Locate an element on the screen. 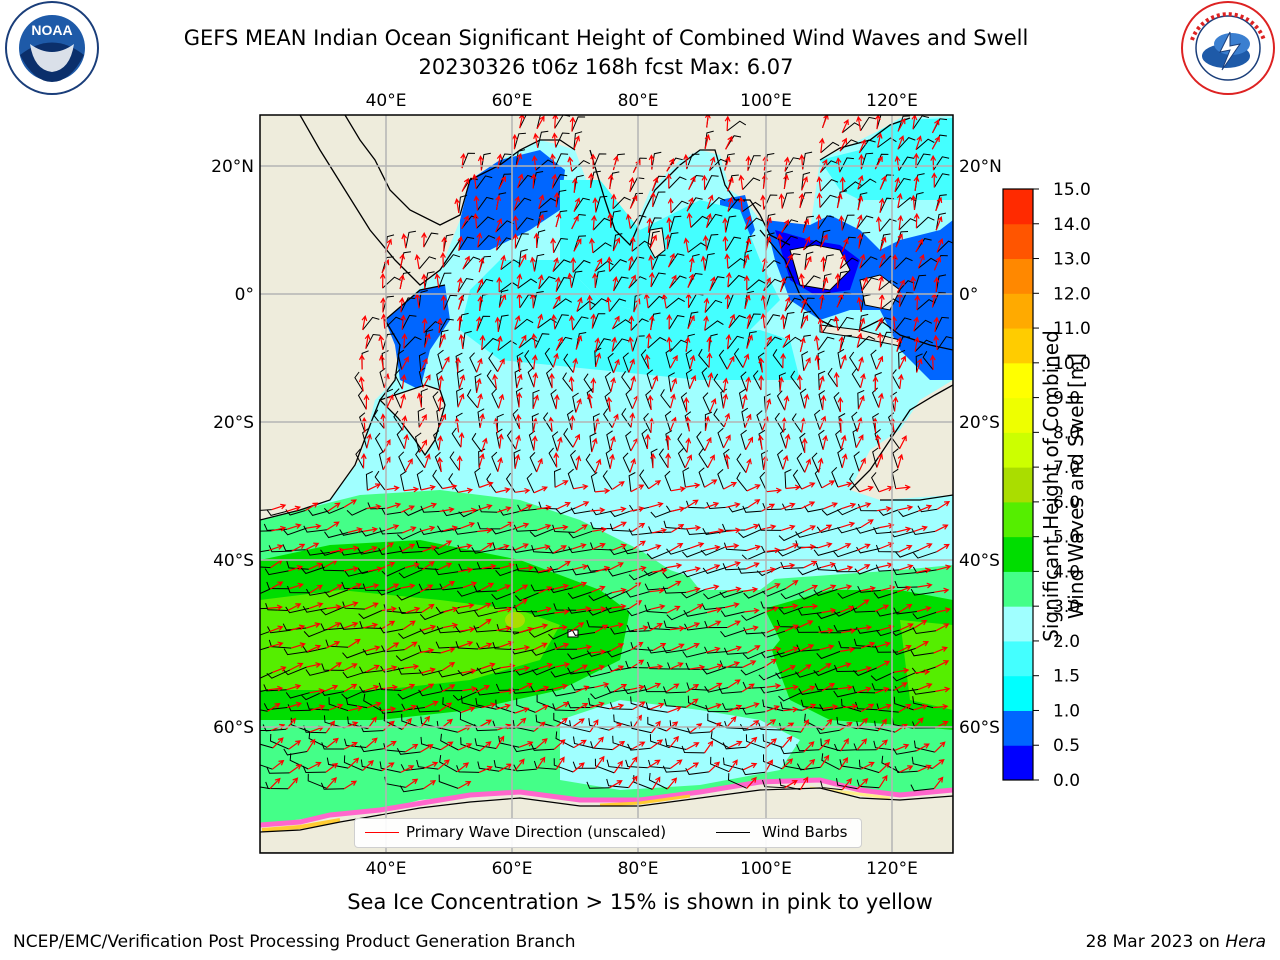  lon-tick: 60°E is located at coordinates (512, 869).